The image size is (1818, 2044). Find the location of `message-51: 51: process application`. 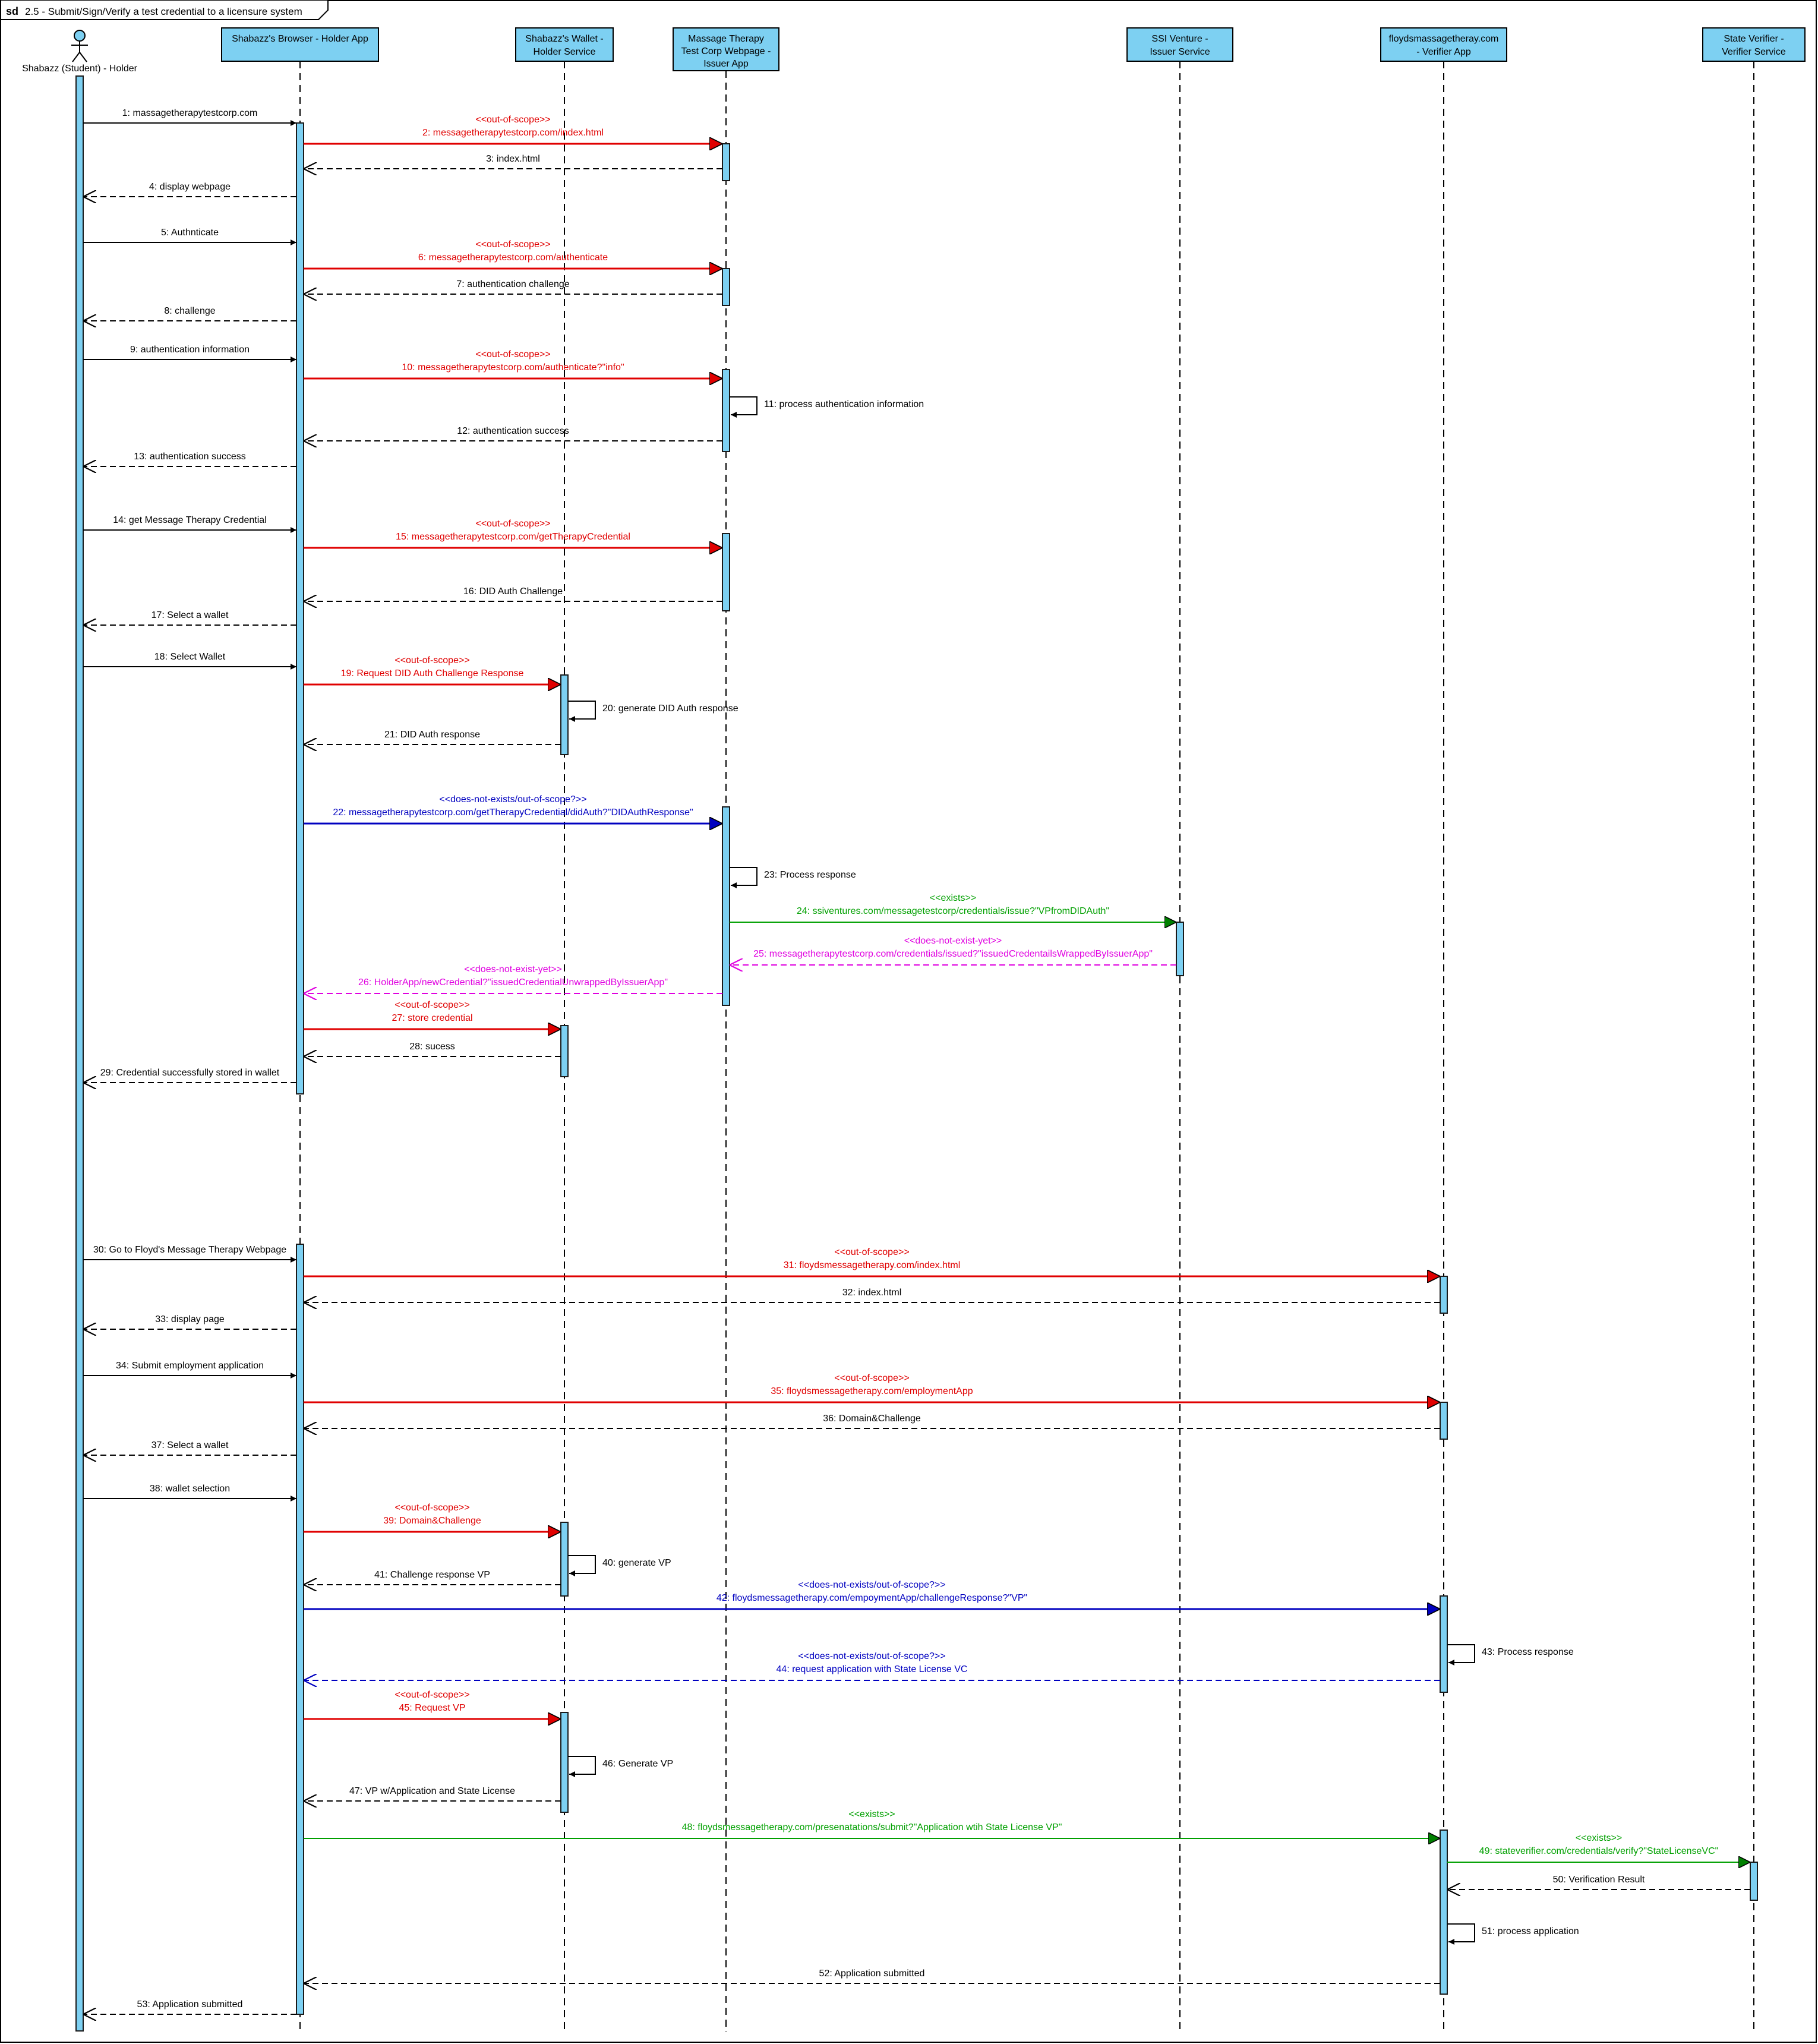

message-51: 51: process application is located at coordinates (1513, 1934).